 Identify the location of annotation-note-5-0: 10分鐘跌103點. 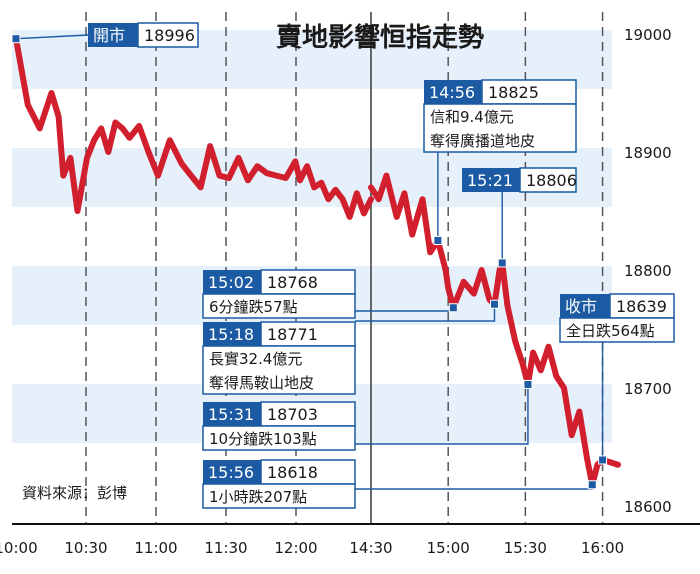
(263, 439).